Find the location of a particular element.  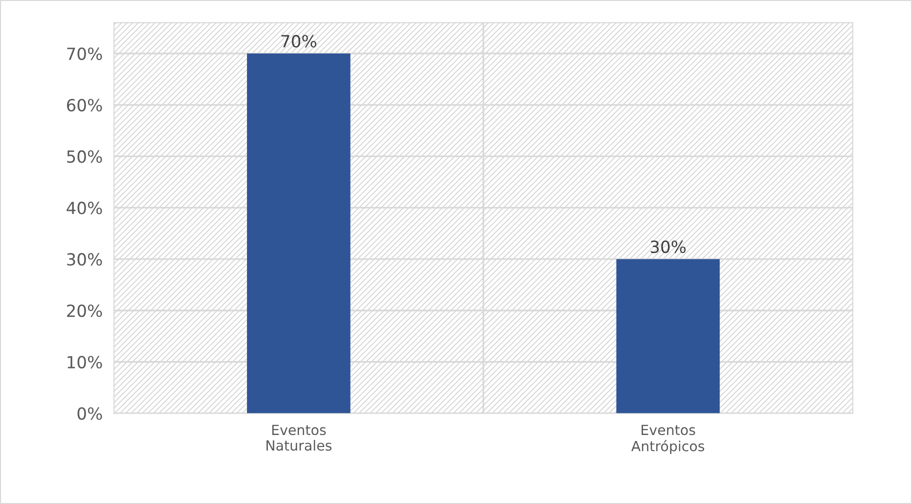

y-tick-label: 40% is located at coordinates (84, 208).